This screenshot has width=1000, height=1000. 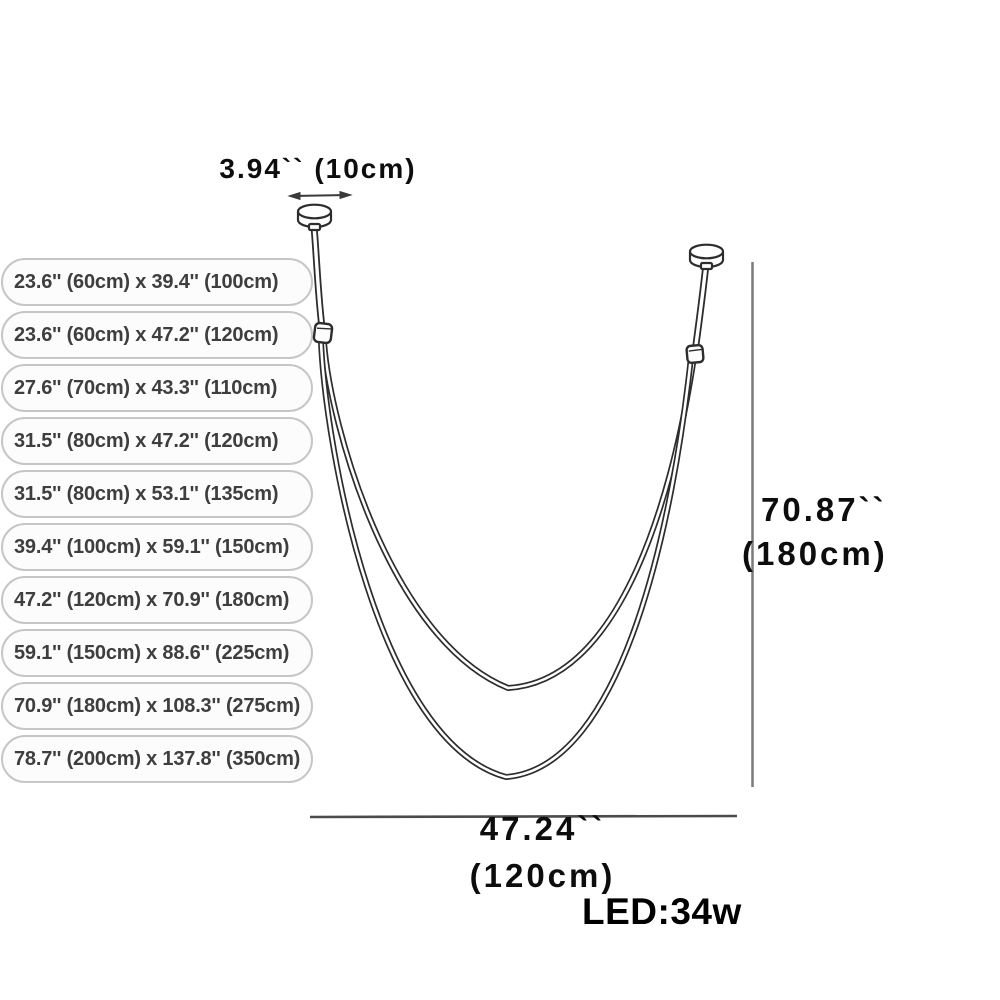 What do you see at coordinates (157, 494) in the screenshot?
I see `size-option: 31.5'' (80cm) x 53.1'' (135cm)` at bounding box center [157, 494].